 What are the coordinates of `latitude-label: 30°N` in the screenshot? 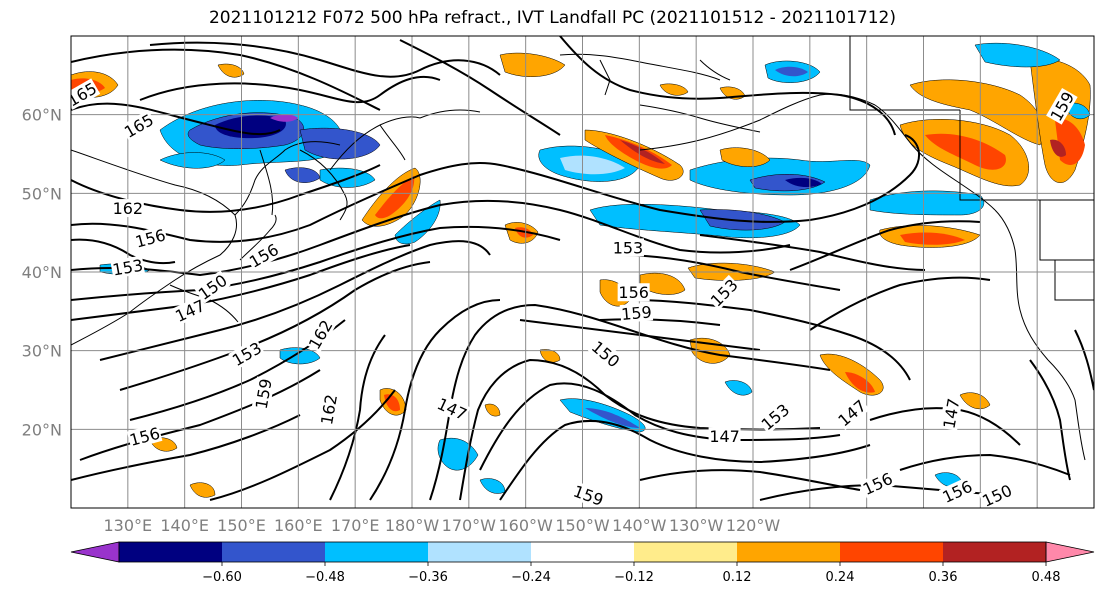 It's located at (42, 351).